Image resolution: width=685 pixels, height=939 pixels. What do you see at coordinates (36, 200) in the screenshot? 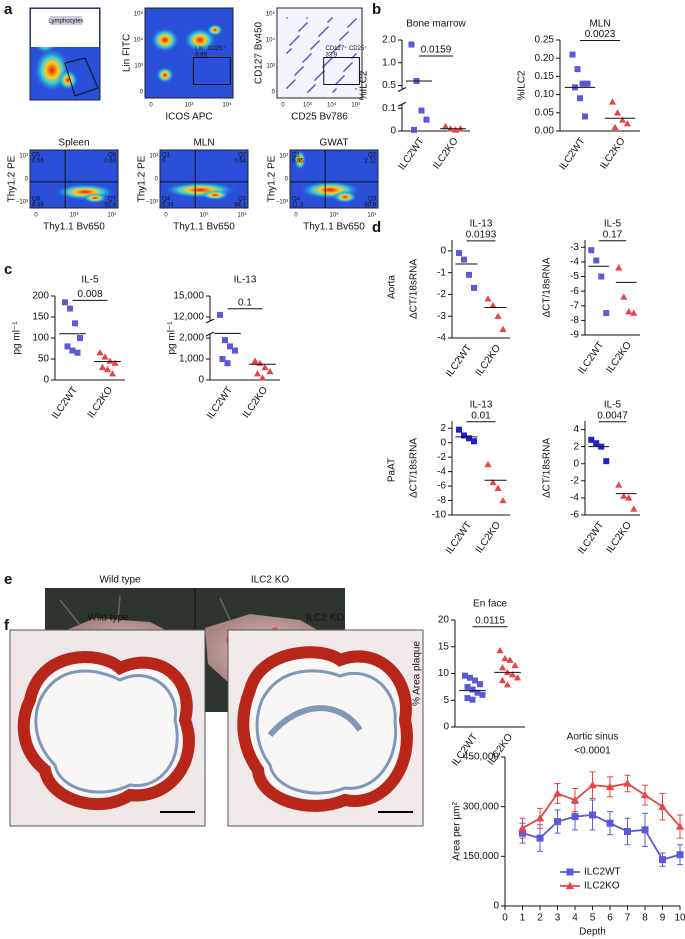
I see `quadrant-name: Q8` at bounding box center [36, 200].